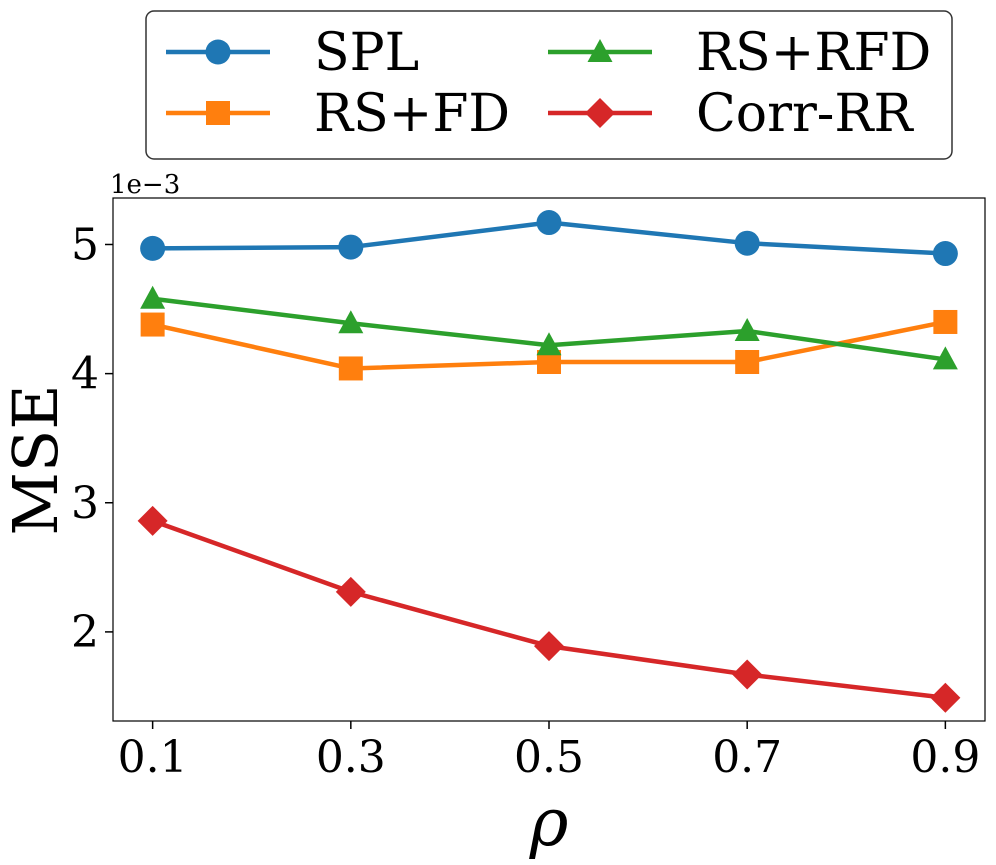  What do you see at coordinates (813, 53) in the screenshot?
I see `legend-label: RS+RFD` at bounding box center [813, 53].